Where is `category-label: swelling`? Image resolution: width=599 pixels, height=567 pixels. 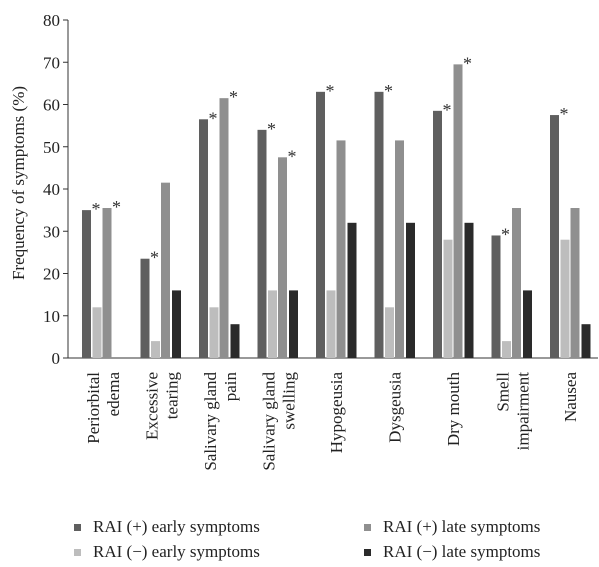 category-label: swelling is located at coordinates (289, 401).